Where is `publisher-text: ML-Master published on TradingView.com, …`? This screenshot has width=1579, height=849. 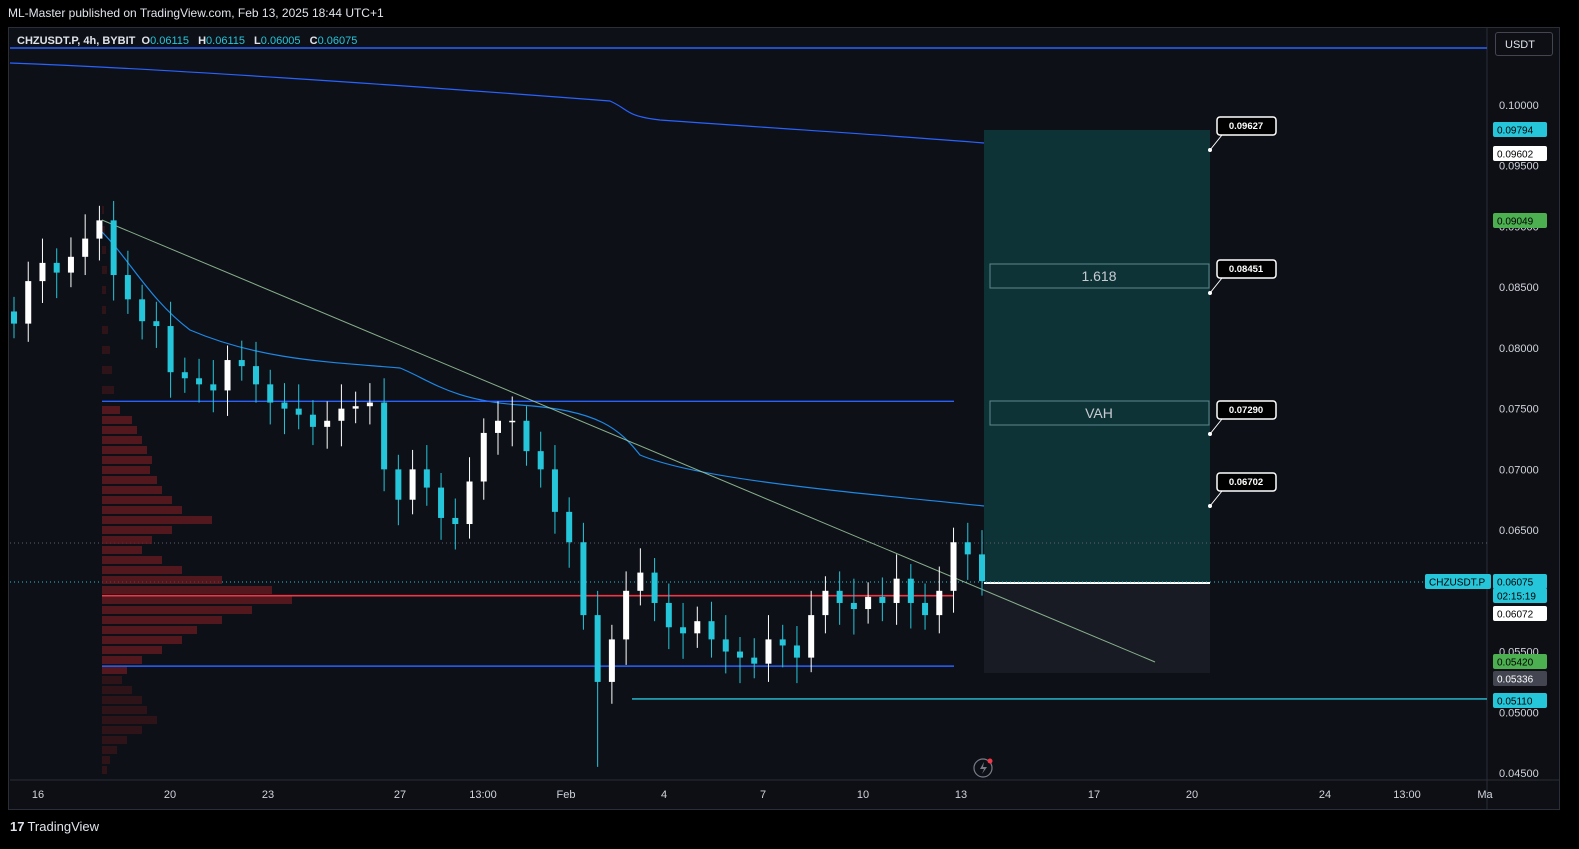 publisher-text: ML-Master published on TradingView.com, … is located at coordinates (196, 13).